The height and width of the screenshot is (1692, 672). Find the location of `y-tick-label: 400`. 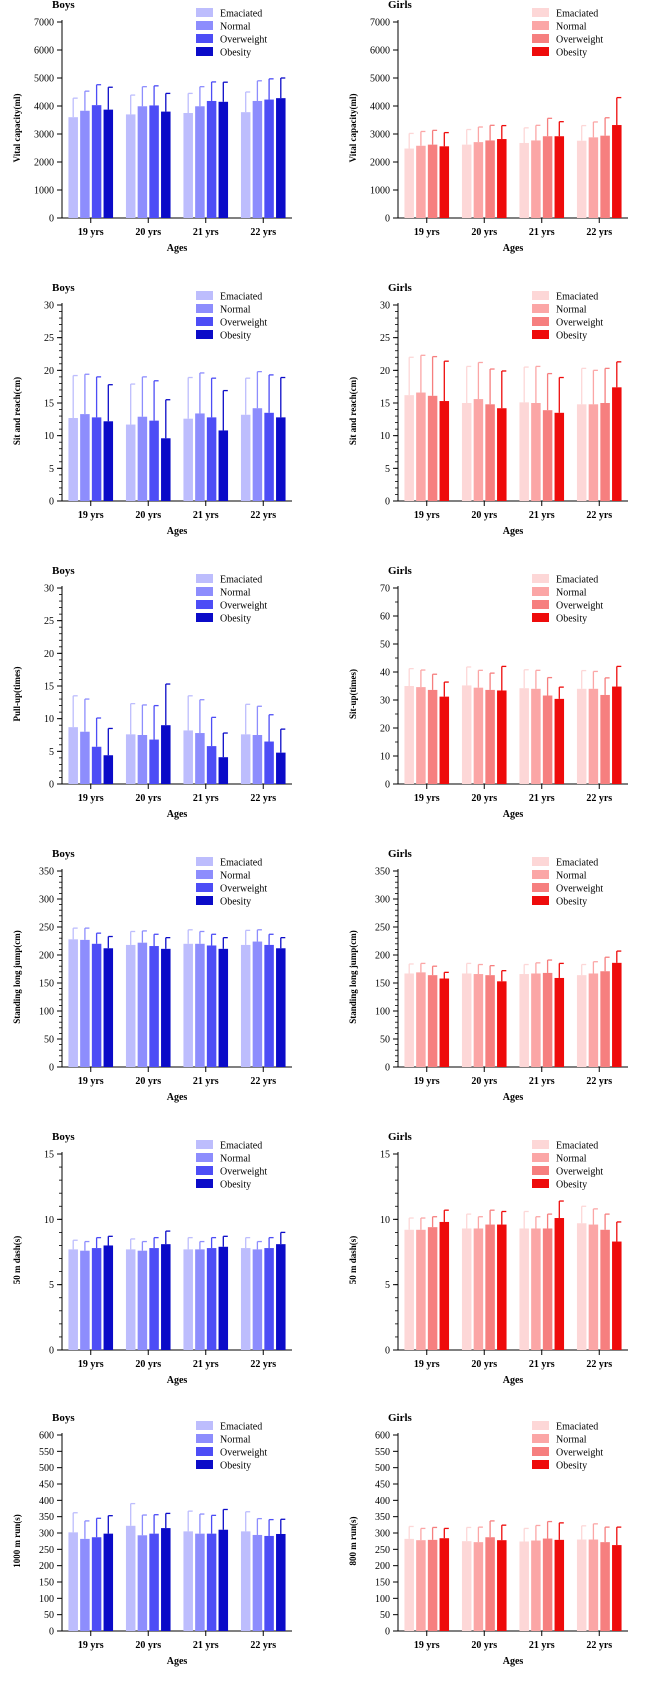

y-tick-label: 400 is located at coordinates (382, 1501).